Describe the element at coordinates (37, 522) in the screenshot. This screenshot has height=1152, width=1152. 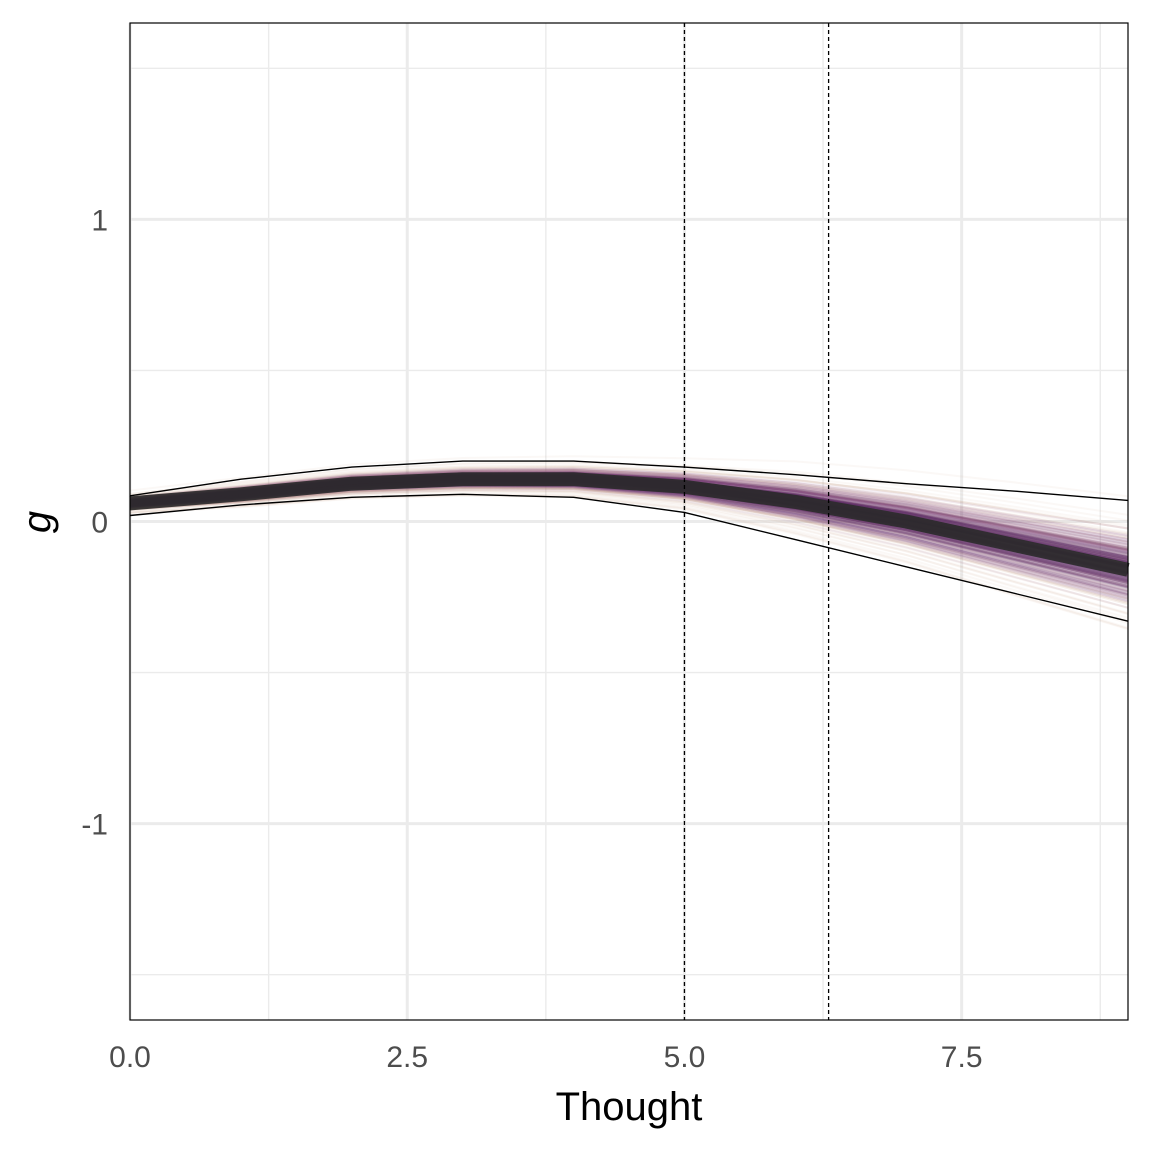
I see `y-axis-title: g` at that location.